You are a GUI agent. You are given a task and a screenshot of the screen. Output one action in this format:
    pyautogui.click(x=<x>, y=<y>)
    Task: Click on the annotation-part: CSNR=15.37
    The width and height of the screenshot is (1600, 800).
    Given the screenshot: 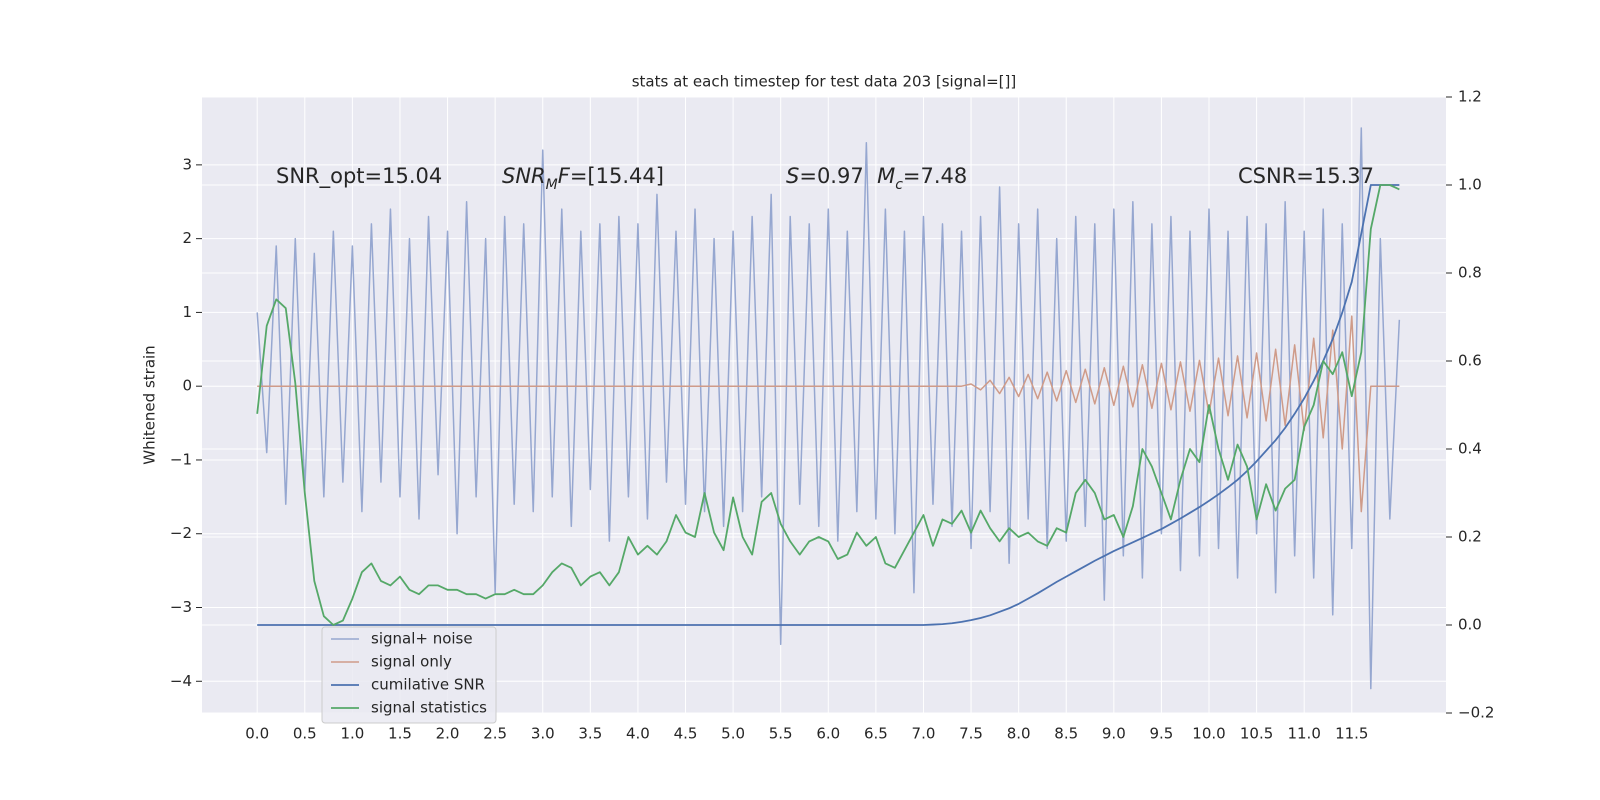 What is the action you would take?
    pyautogui.click(x=1306, y=176)
    